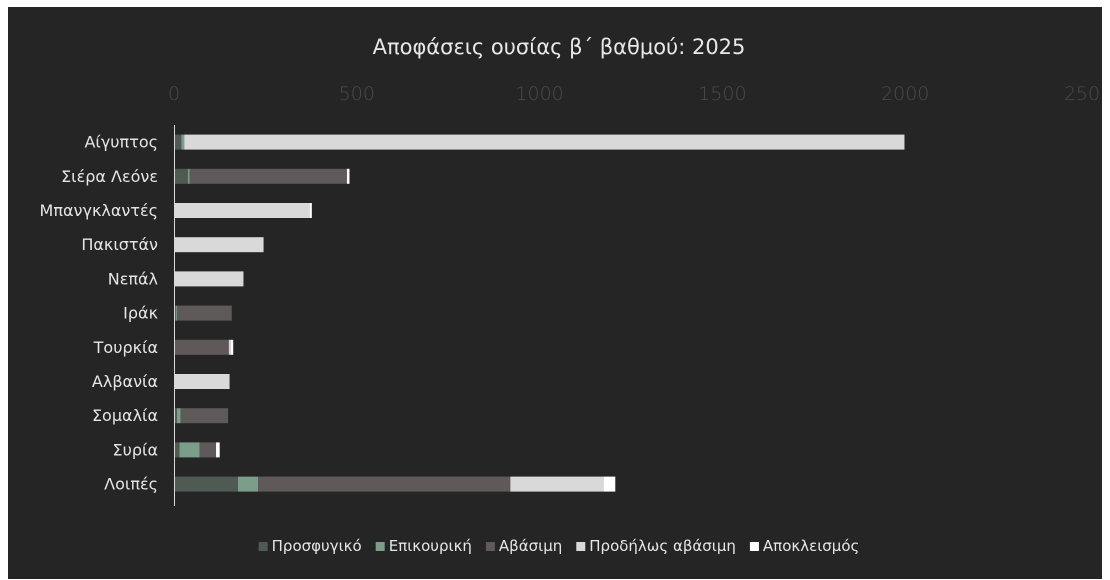 This screenshot has width=1110, height=580. What do you see at coordinates (905, 94) in the screenshot?
I see `x-tick-label: 2000` at bounding box center [905, 94].